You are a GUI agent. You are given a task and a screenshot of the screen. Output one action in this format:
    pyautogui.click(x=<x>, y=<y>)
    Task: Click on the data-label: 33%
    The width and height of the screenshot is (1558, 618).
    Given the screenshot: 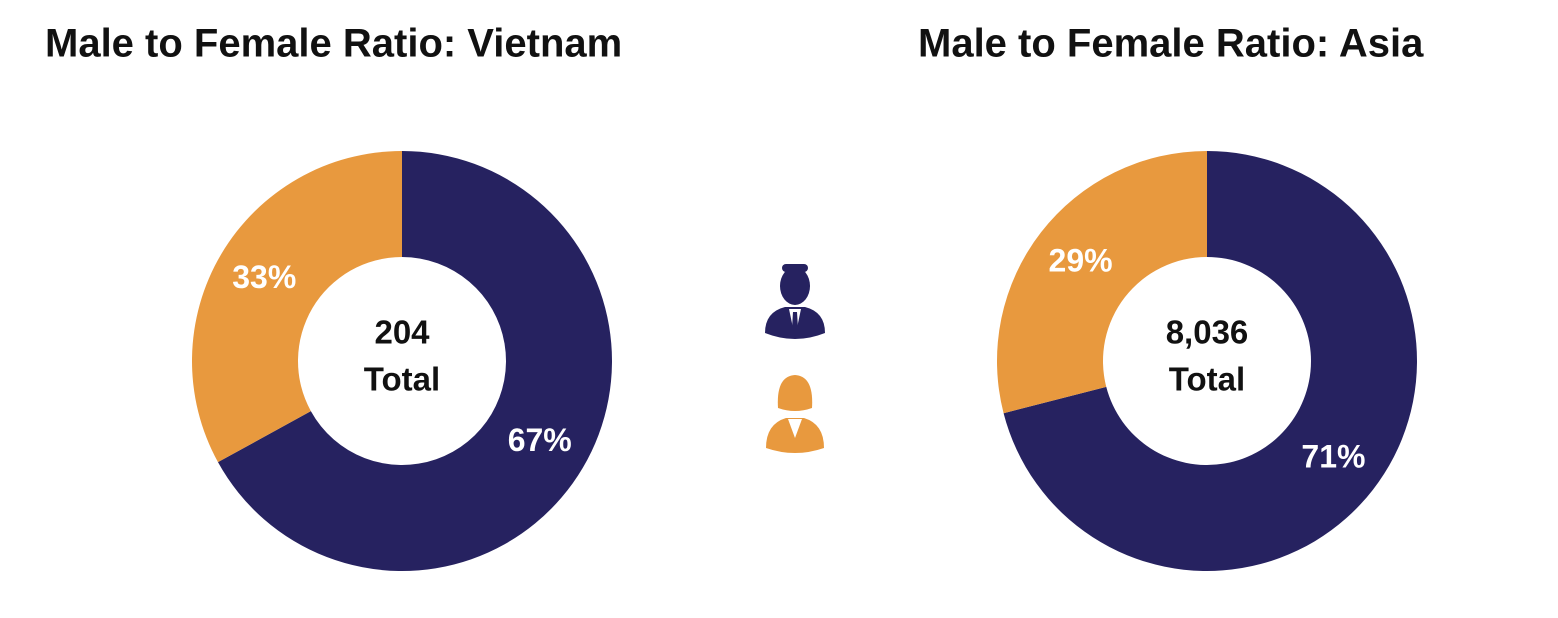 What is the action you would take?
    pyautogui.click(x=264, y=277)
    